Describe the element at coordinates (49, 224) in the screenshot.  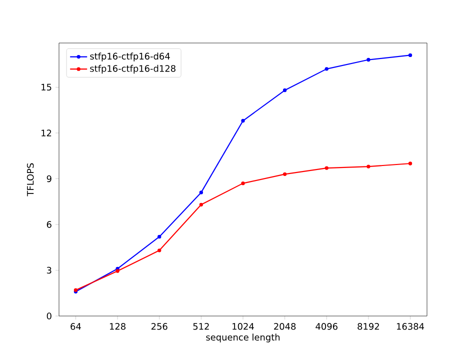
I see `y-tick-label: 6` at that location.